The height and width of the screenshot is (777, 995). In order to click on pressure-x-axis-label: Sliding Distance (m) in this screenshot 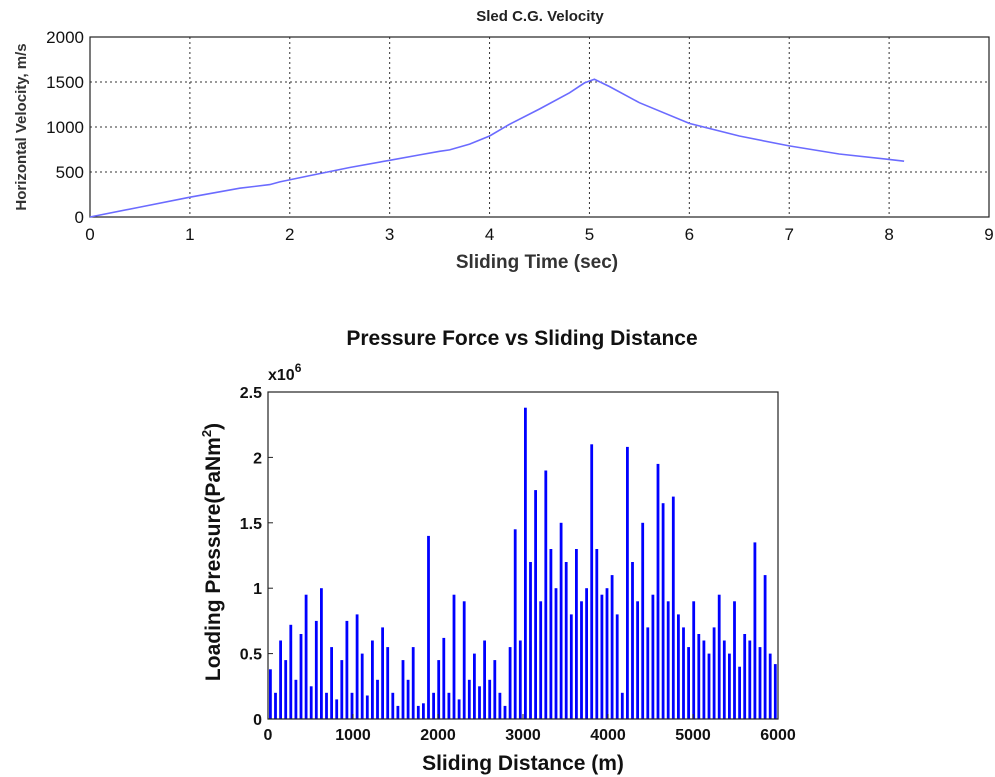, I will do `click(523, 763)`.